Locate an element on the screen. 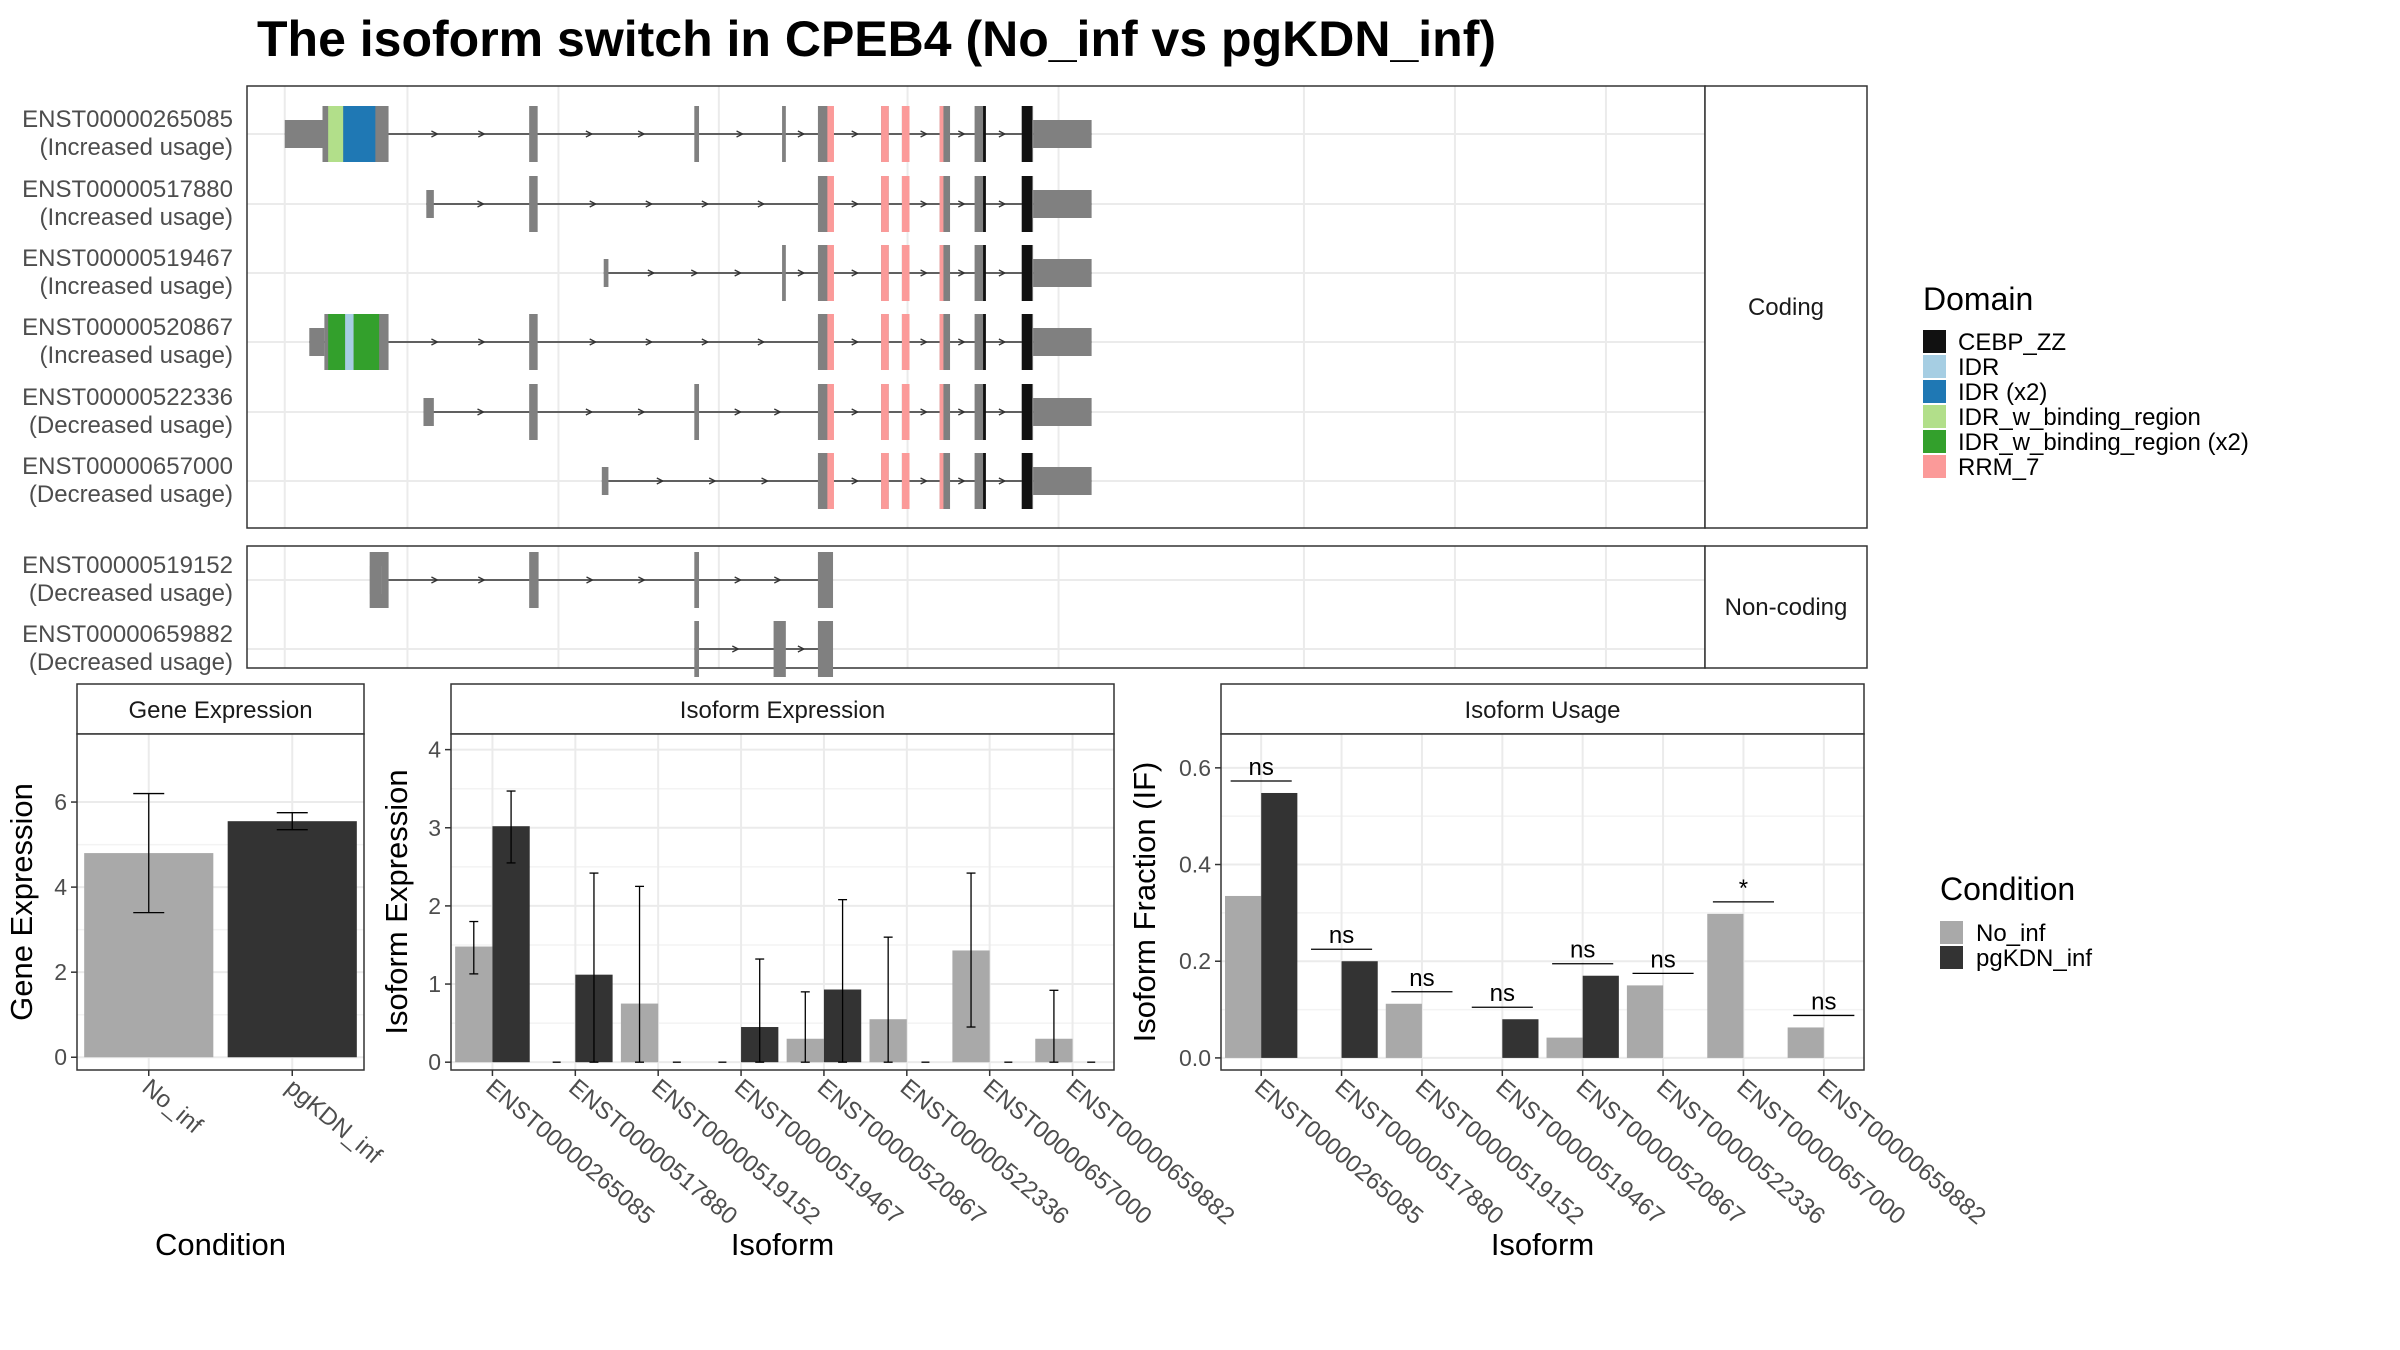  x-tick-label: No_inf is located at coordinates (172, 1106).